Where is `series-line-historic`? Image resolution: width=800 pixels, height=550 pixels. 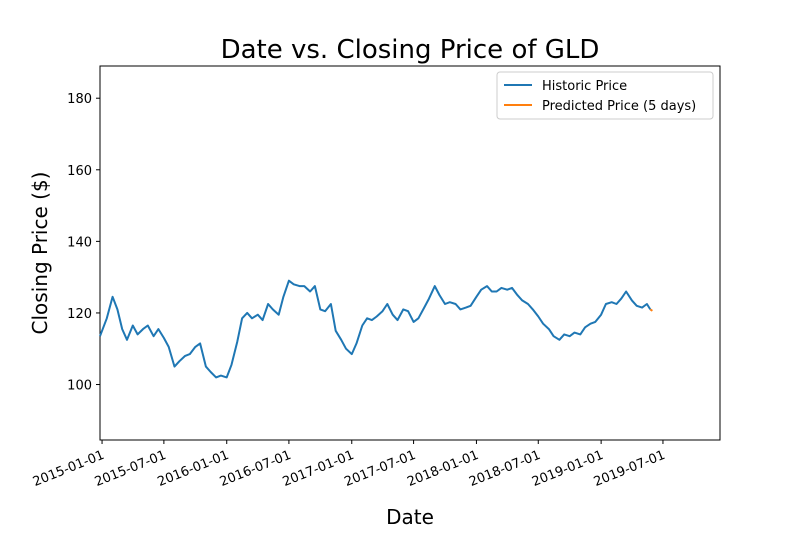 series-line-historic is located at coordinates (375, 329).